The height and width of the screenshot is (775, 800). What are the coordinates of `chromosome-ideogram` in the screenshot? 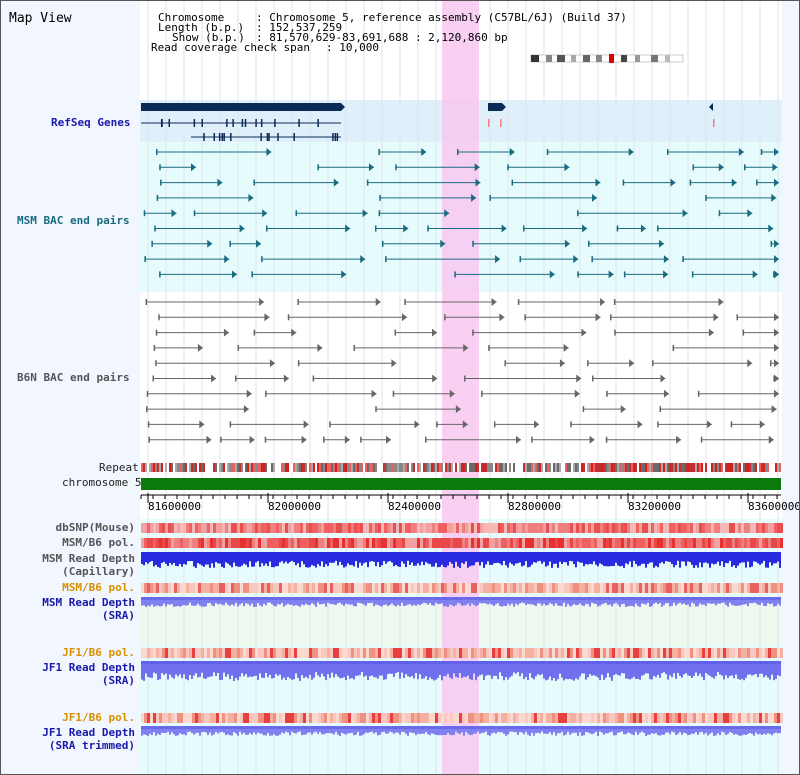 It's located at (607, 58).